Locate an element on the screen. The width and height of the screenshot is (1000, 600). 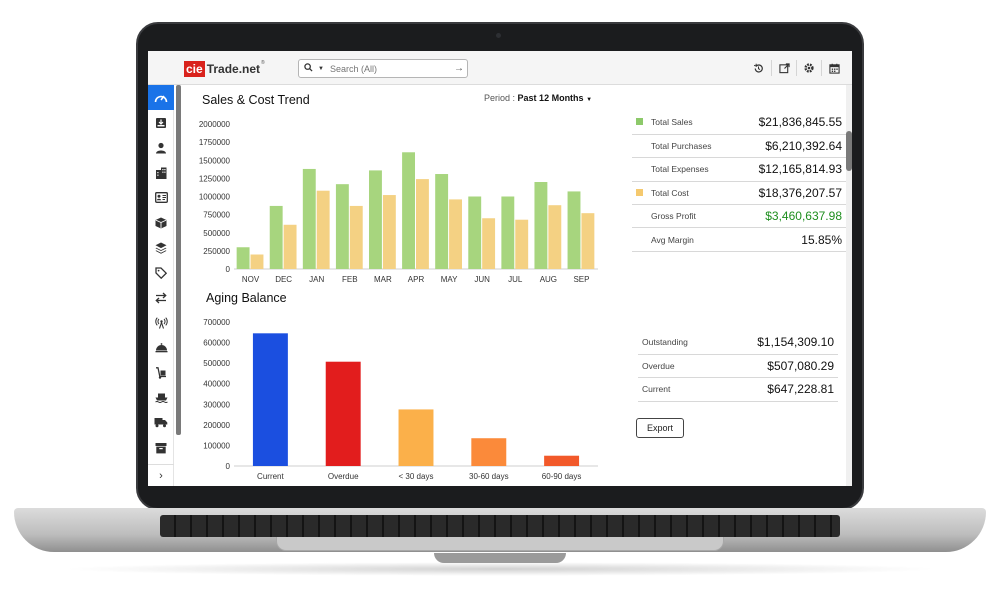
y-tick-label: 750000 is located at coordinates (216, 215).